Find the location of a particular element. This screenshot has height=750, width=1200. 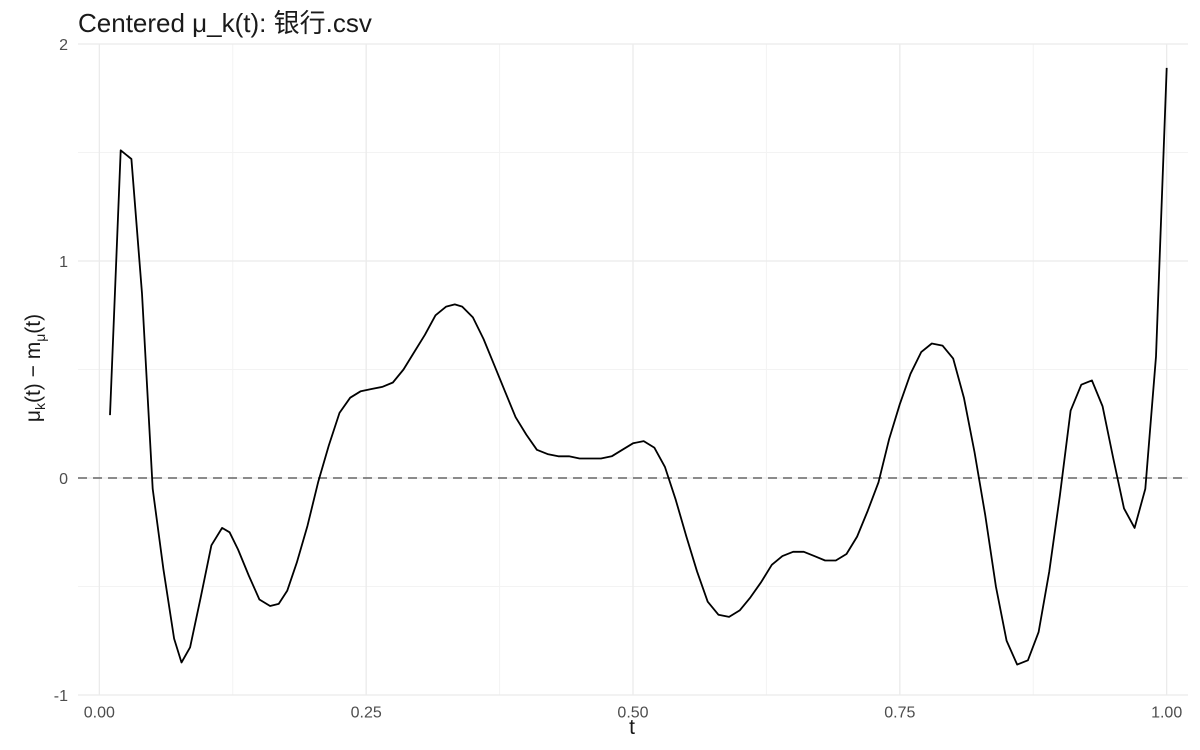

y-axis-label: μk(t) − mμ(t) is located at coordinates (35, 368).